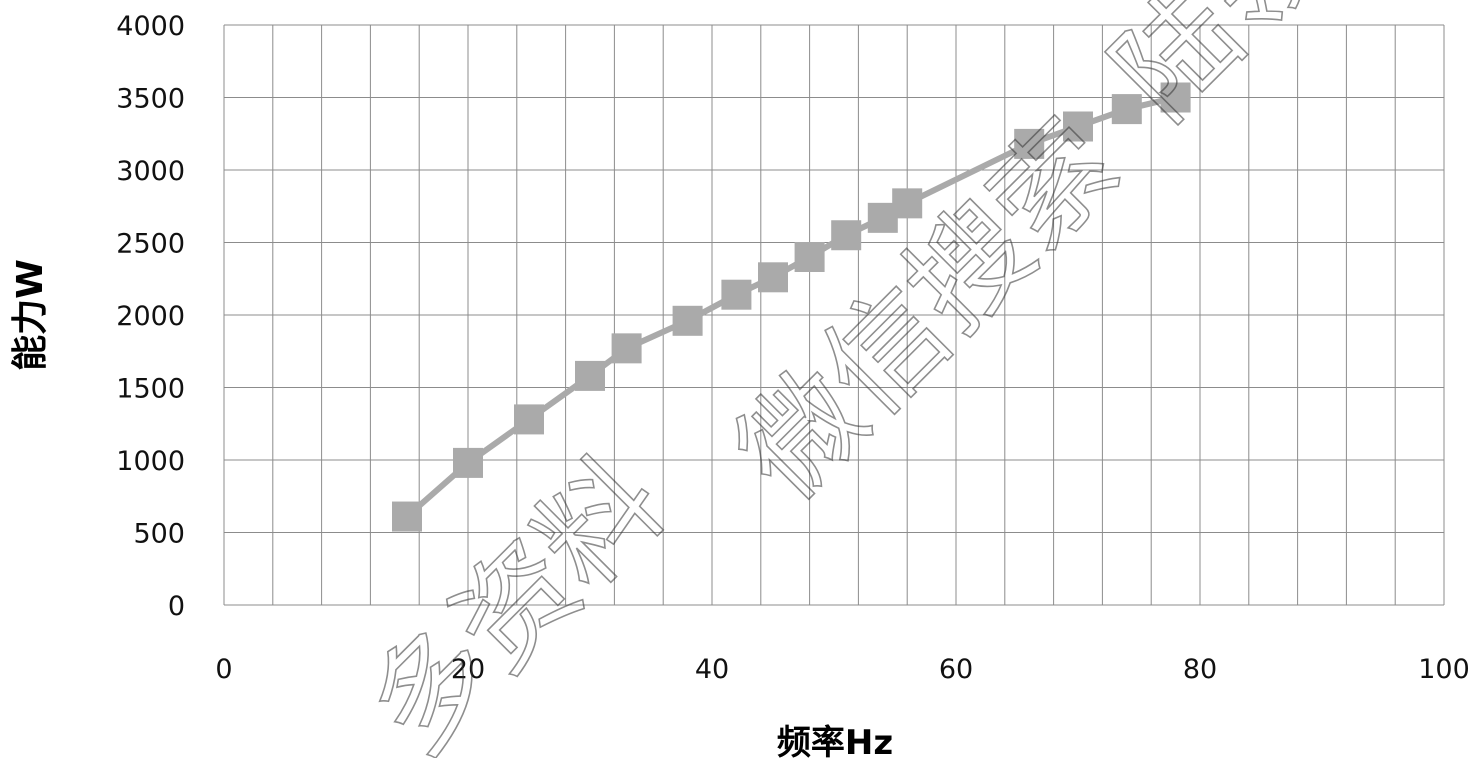  Describe the element at coordinates (842, 669) in the screenshot. I see `x-axis-ticks: 0 20 40 60 80 100` at that location.